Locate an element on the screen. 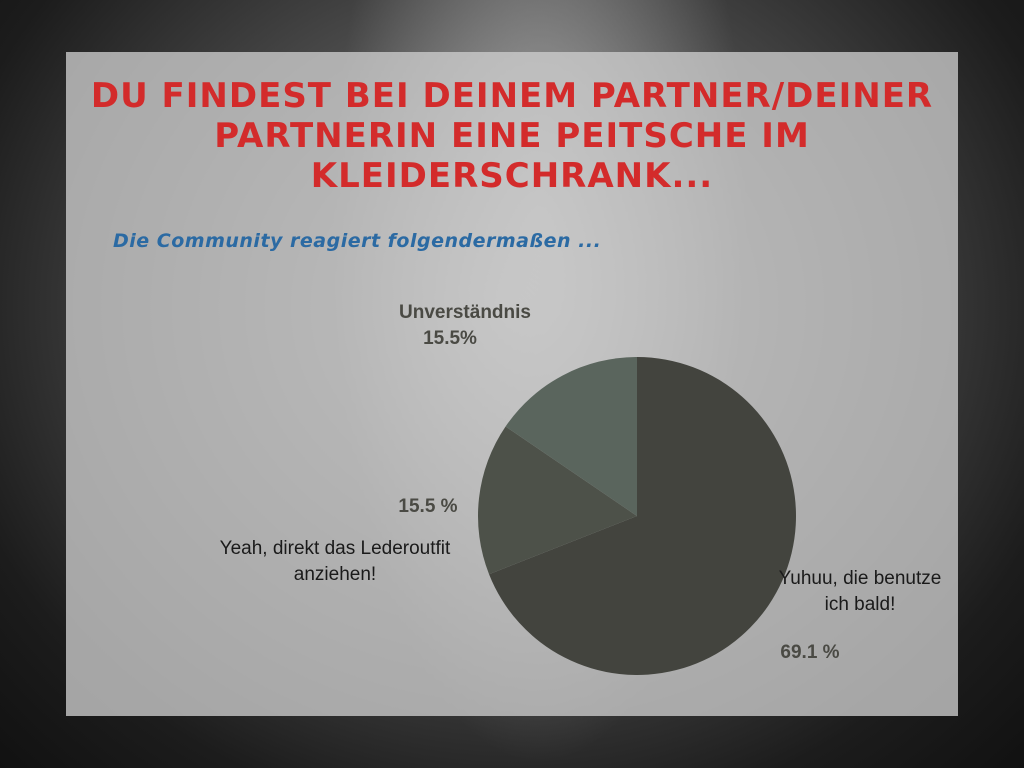 This screenshot has height=768, width=1024. value-label: 15.5% is located at coordinates (450, 338).